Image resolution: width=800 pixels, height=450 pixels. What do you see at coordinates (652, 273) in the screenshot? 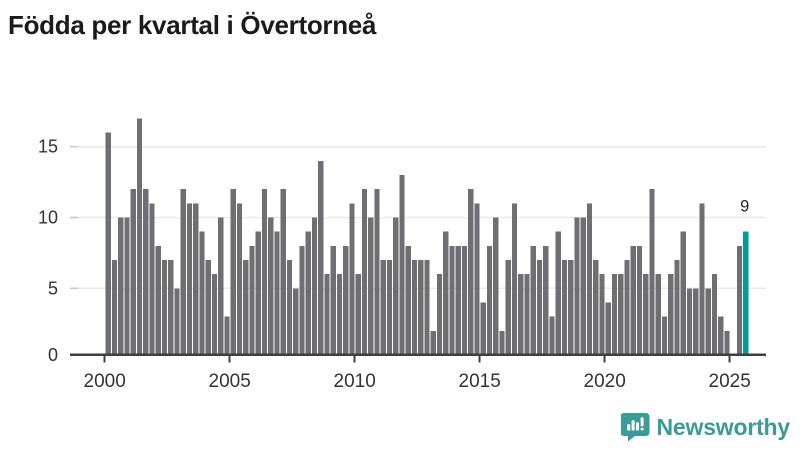
I see `bar-2021-q4` at bounding box center [652, 273].